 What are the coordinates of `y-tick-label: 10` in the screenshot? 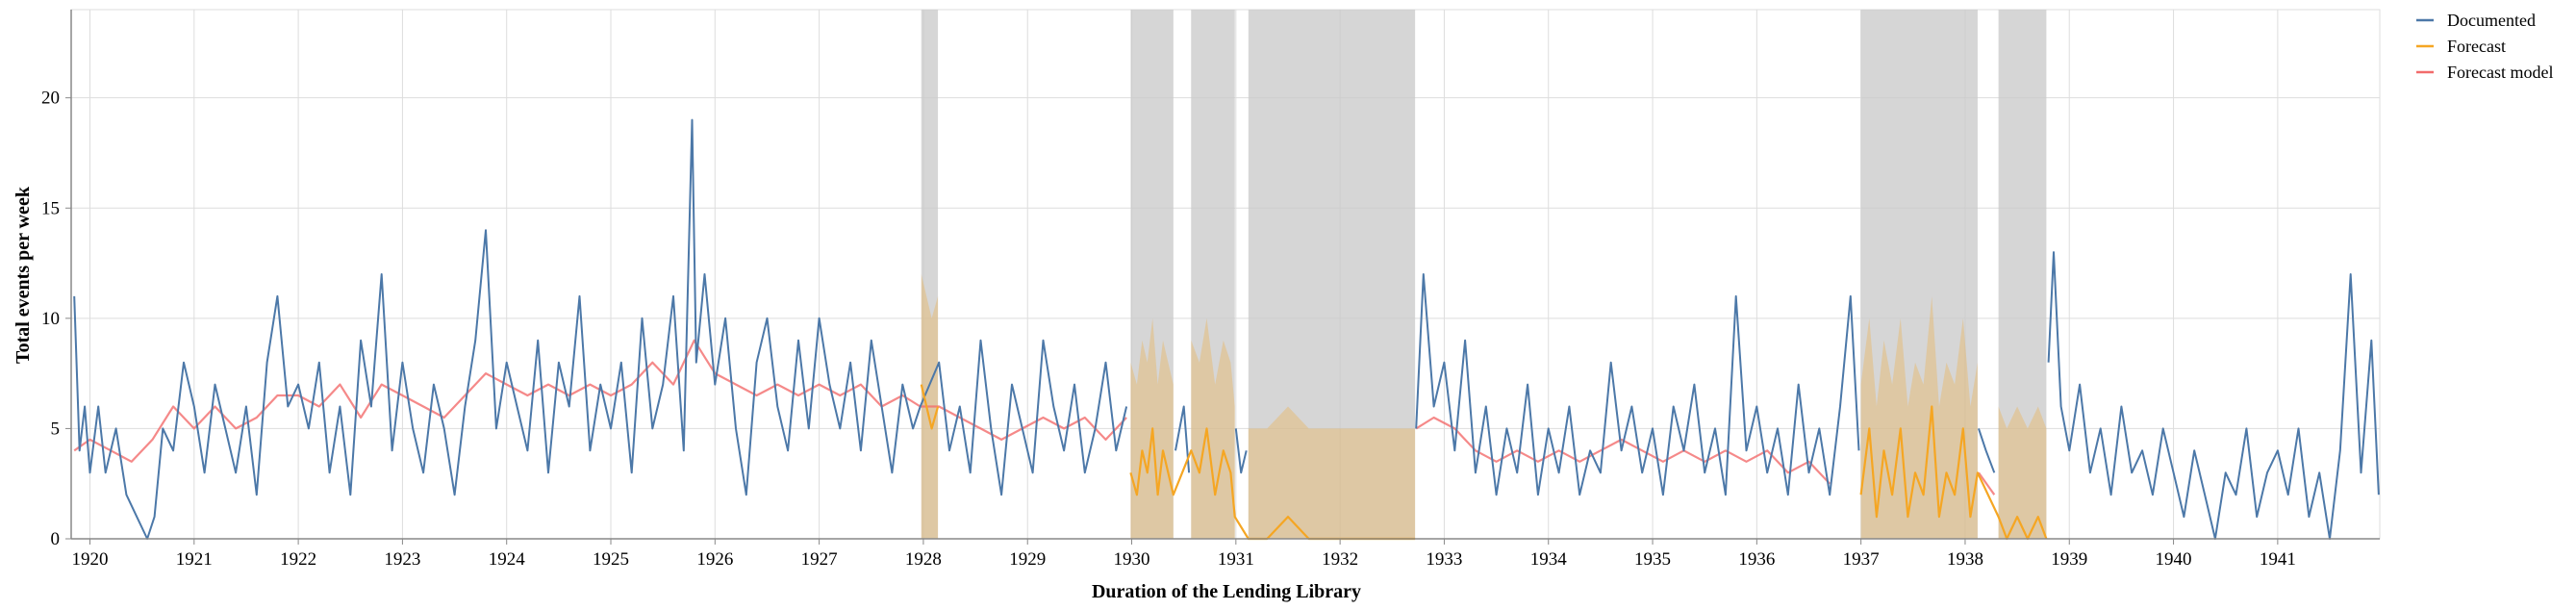 It's located at (51, 319).